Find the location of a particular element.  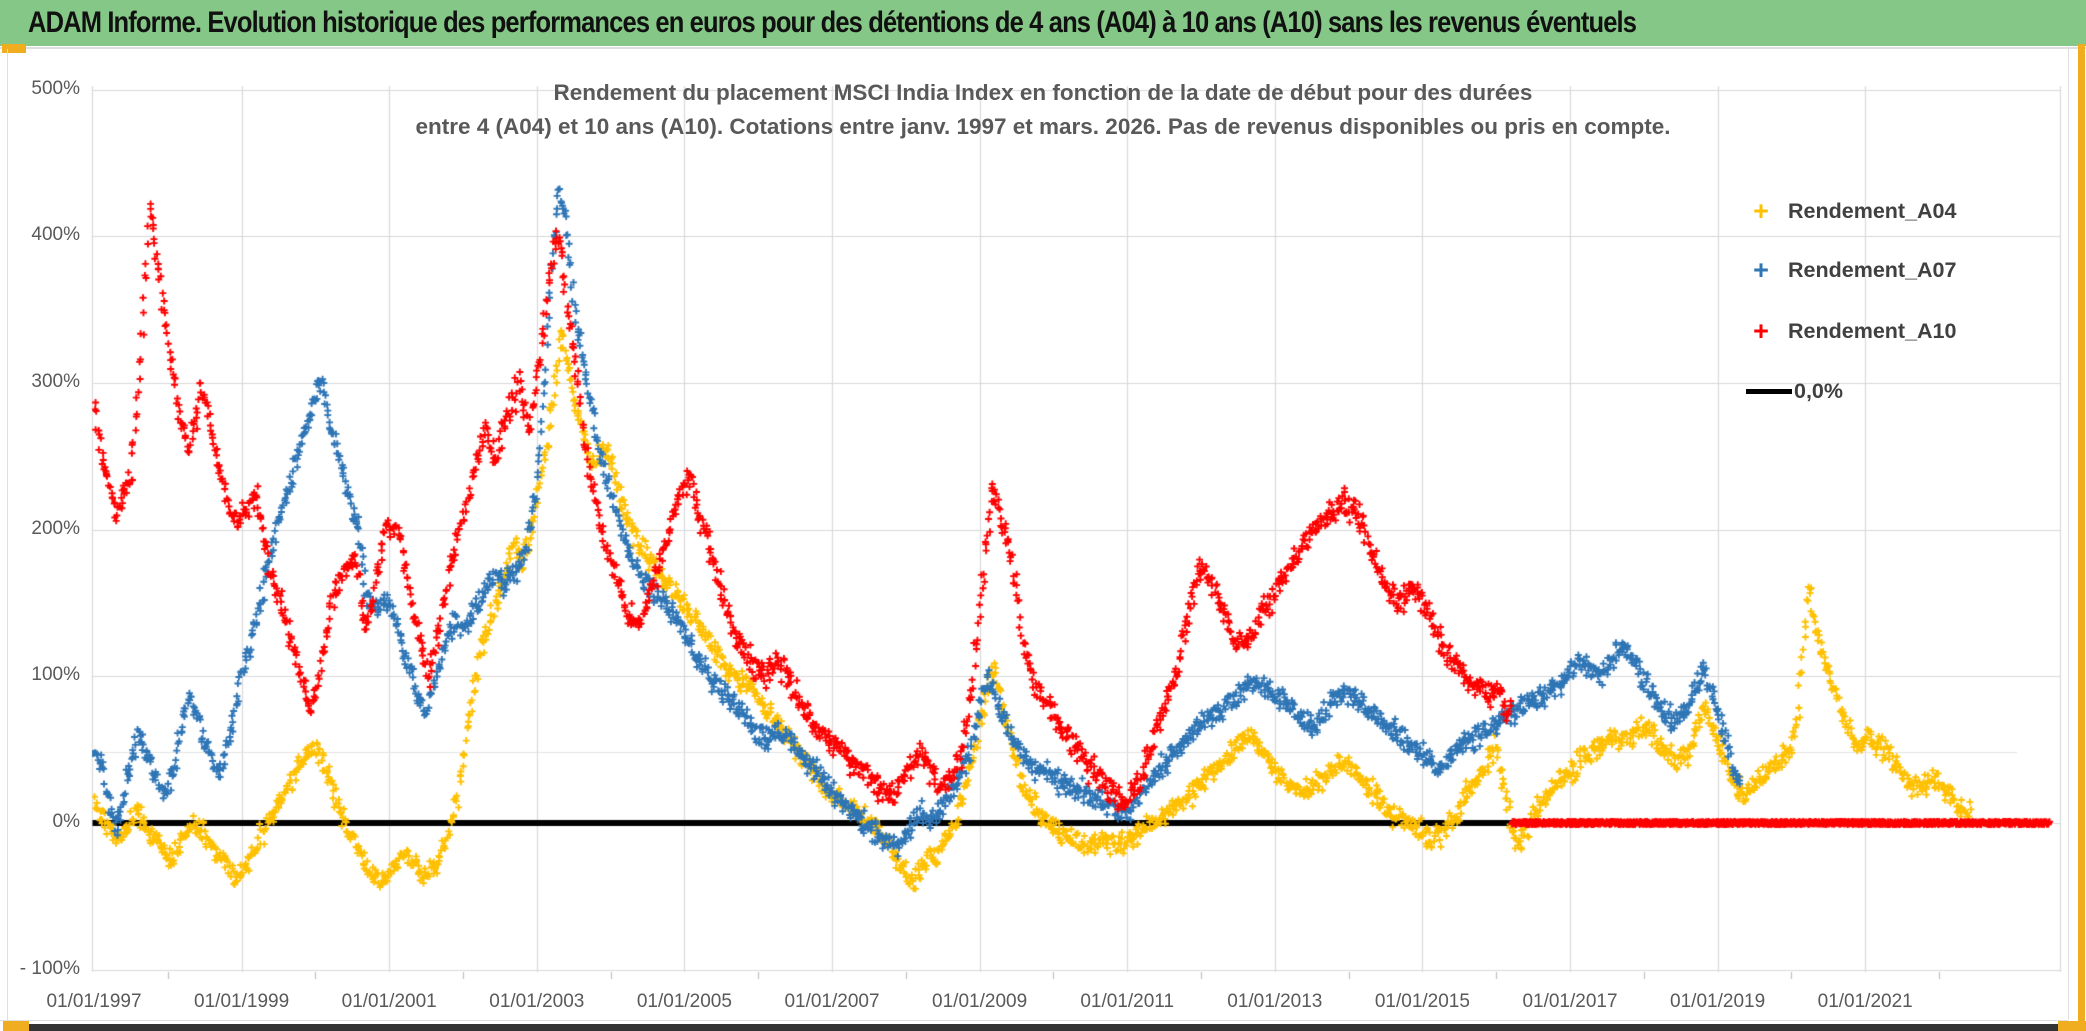

x-tick-label: 01/01/1999 is located at coordinates (242, 1001).